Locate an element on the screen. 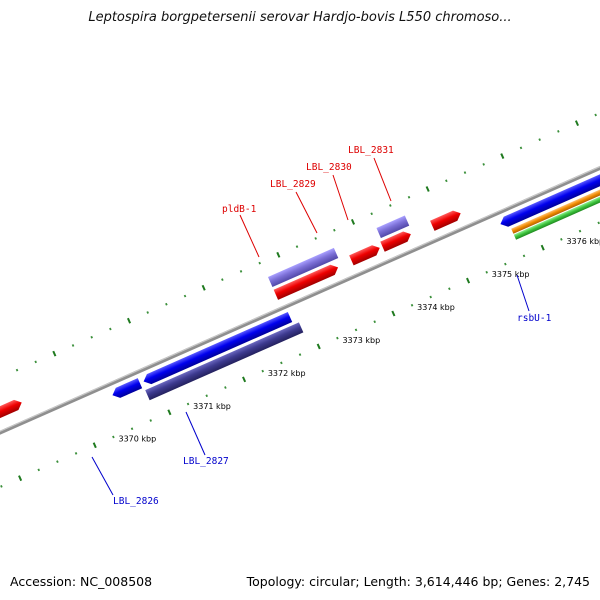  gene-feature-red is located at coordinates (12, 409).